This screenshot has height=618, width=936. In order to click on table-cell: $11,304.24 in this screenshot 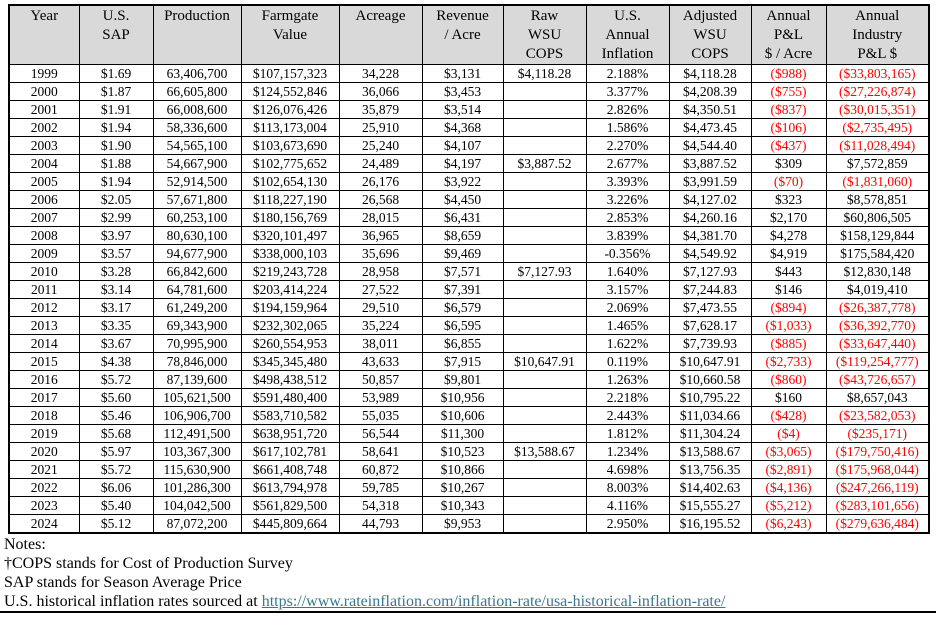, I will do `click(710, 433)`.